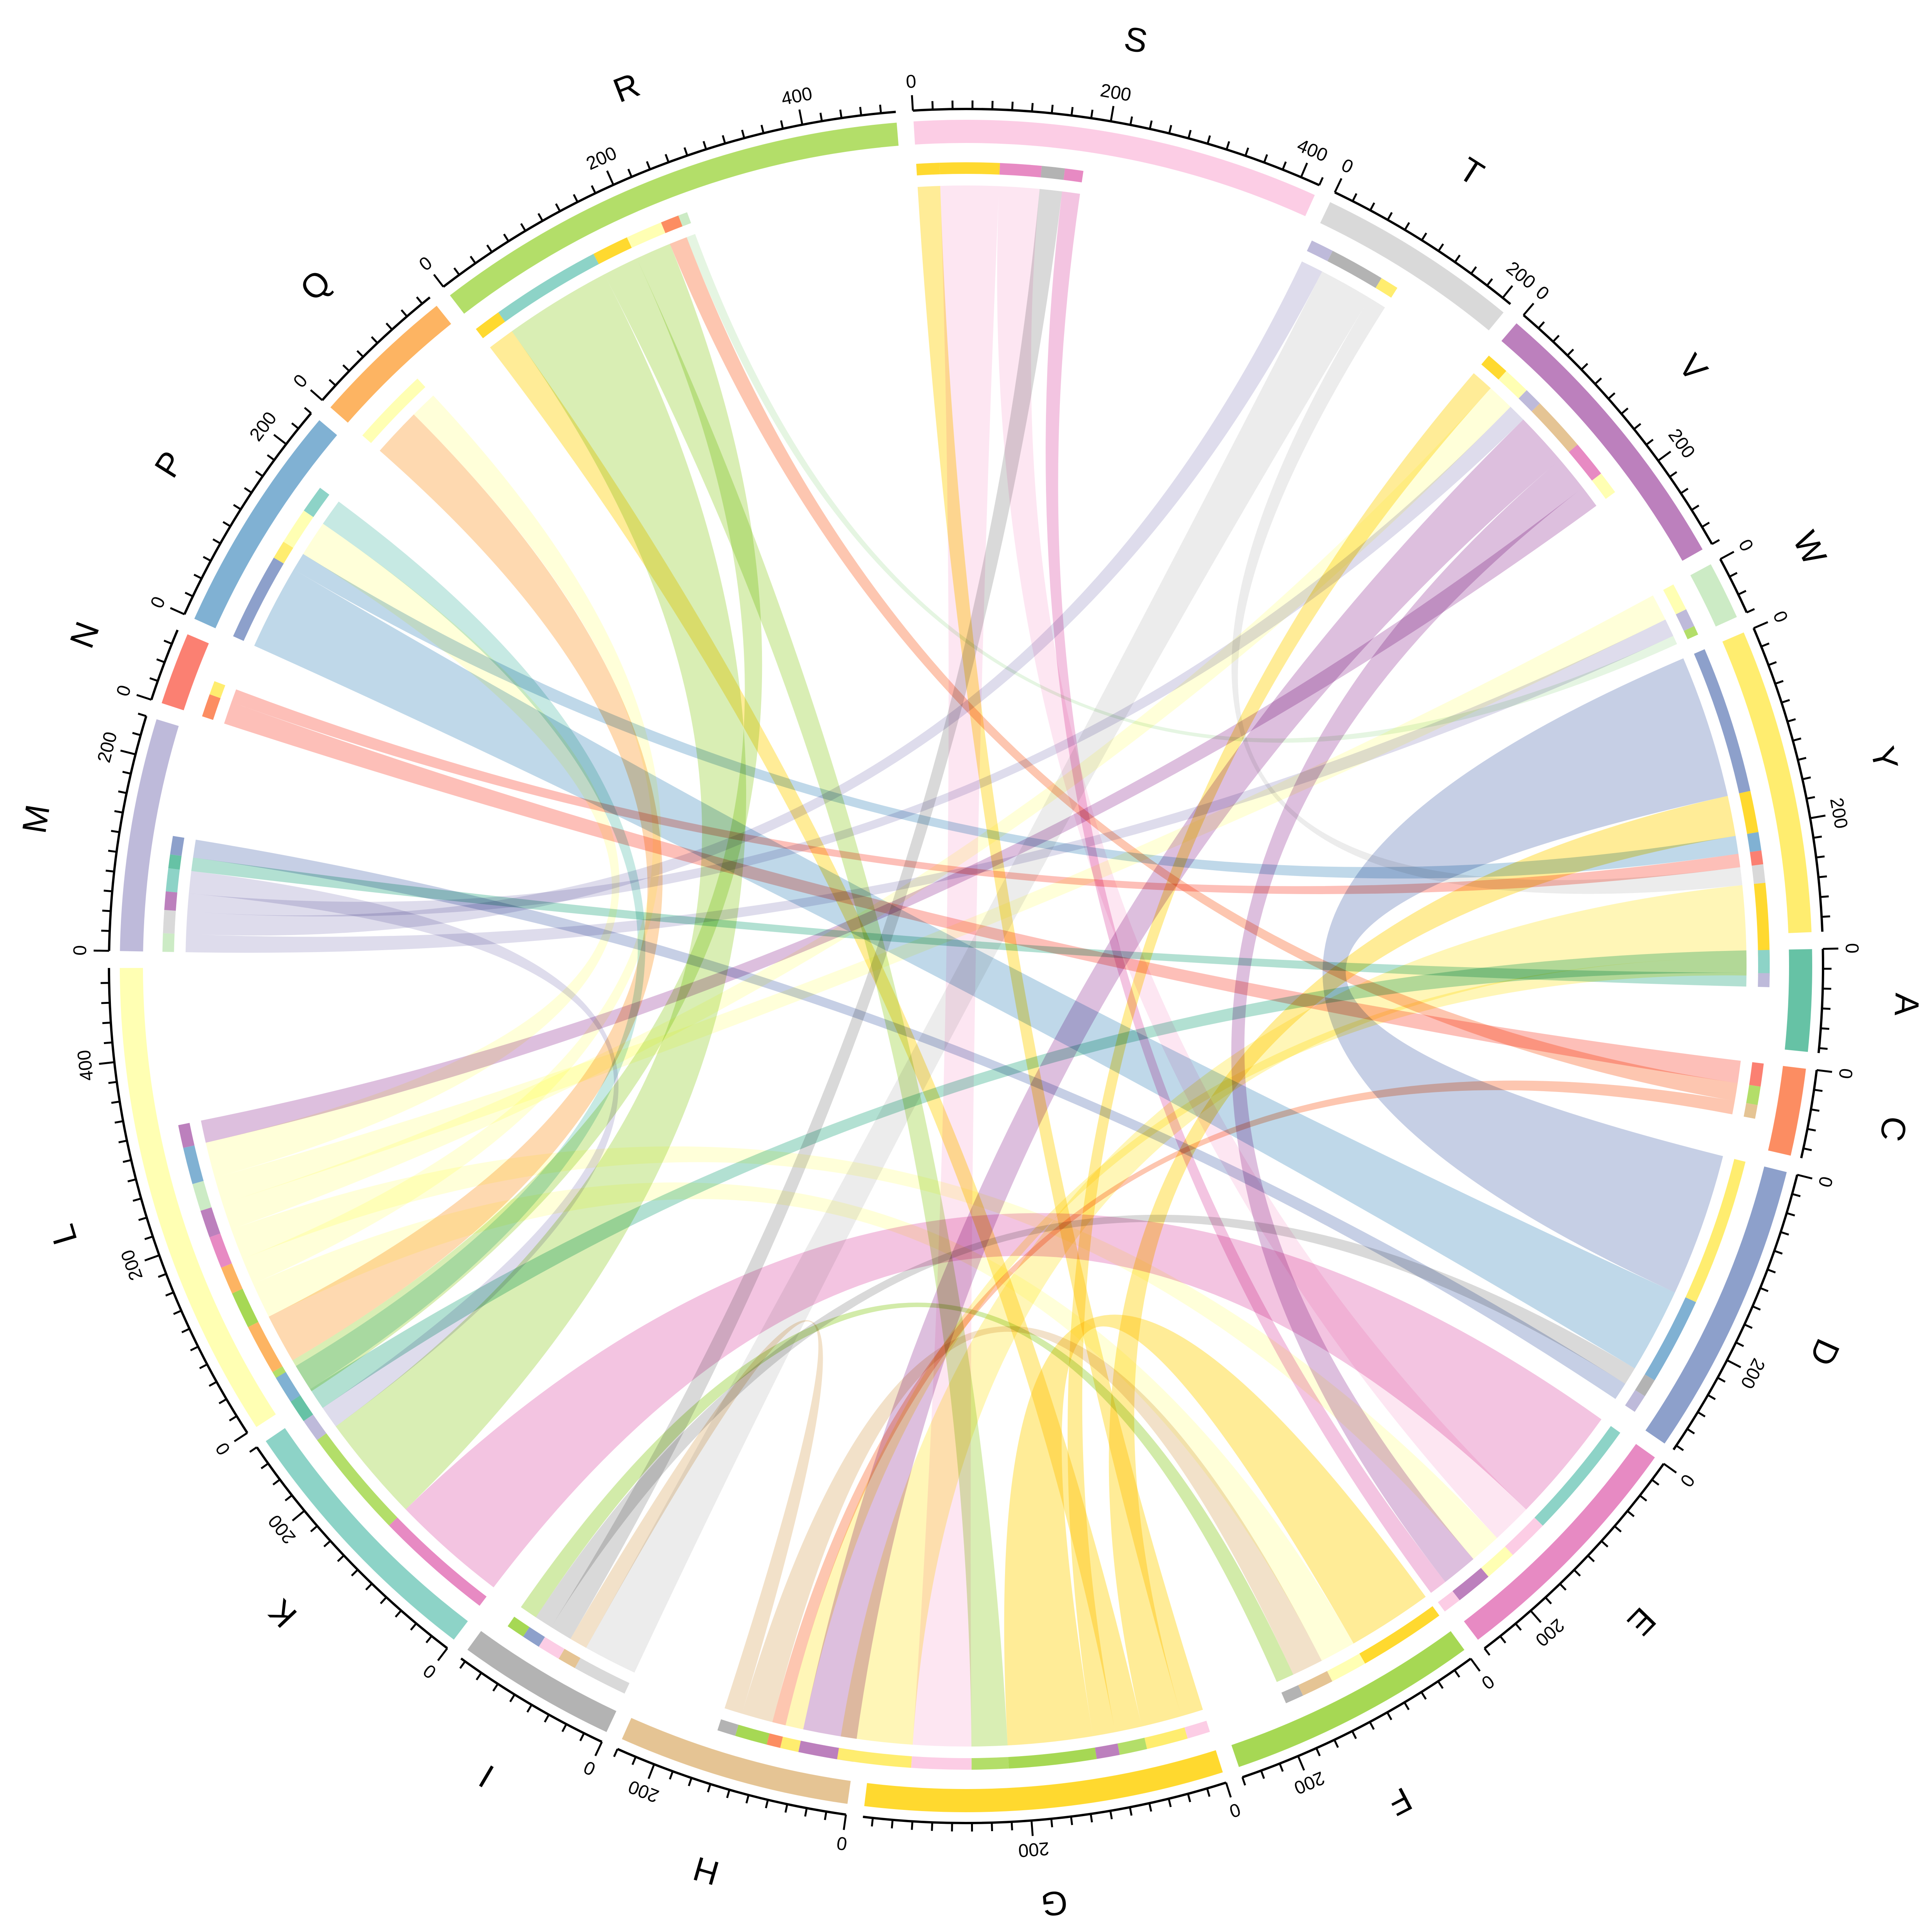 The image size is (1932, 1932). I want to click on axis-V, so click(1617, 429).